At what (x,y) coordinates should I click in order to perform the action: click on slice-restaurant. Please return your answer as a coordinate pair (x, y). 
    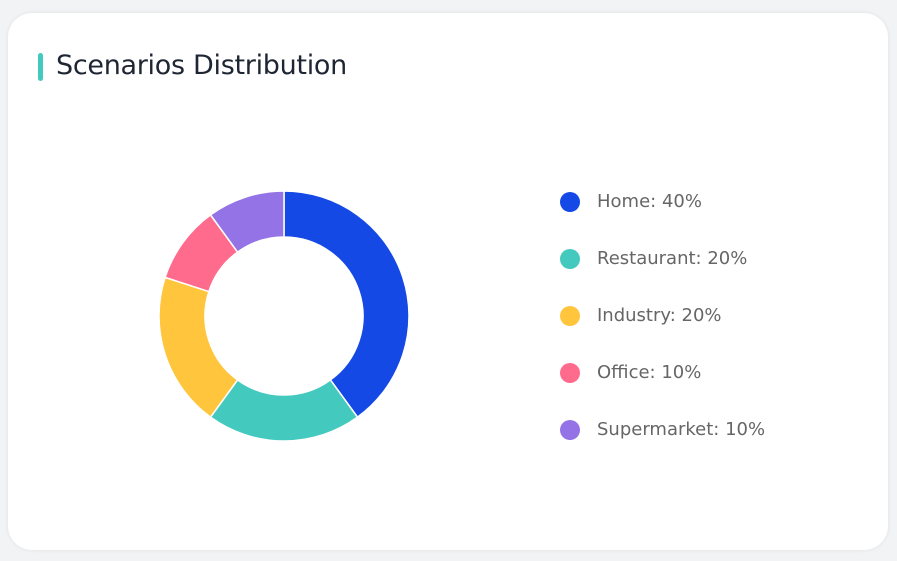
    Looking at the image, I should click on (284, 410).